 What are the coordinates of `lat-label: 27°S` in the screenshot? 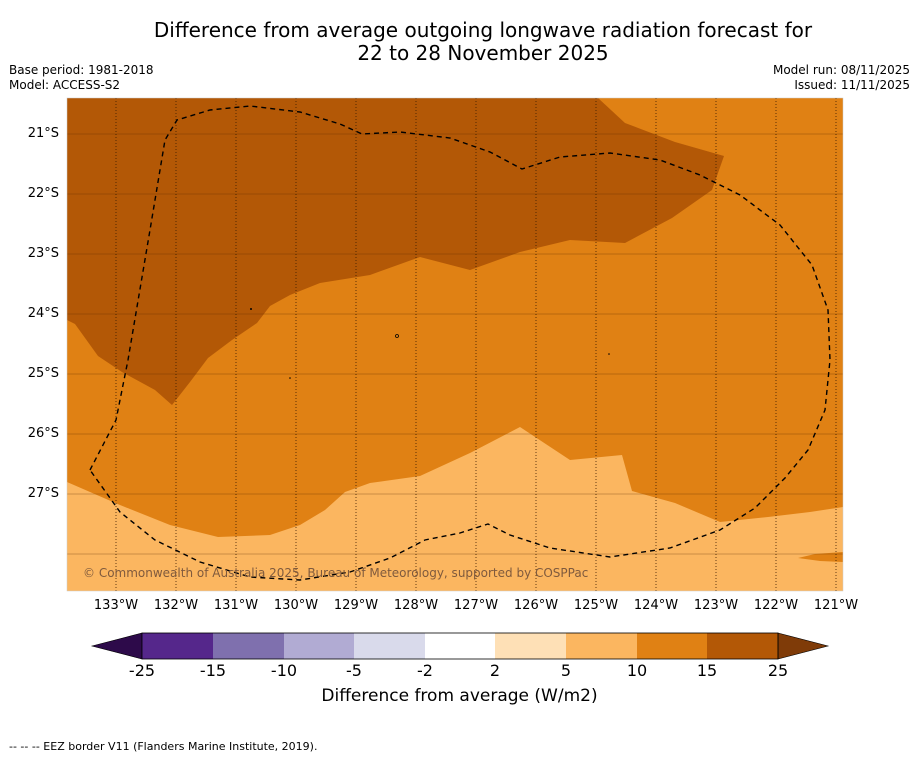 It's located at (43, 493).